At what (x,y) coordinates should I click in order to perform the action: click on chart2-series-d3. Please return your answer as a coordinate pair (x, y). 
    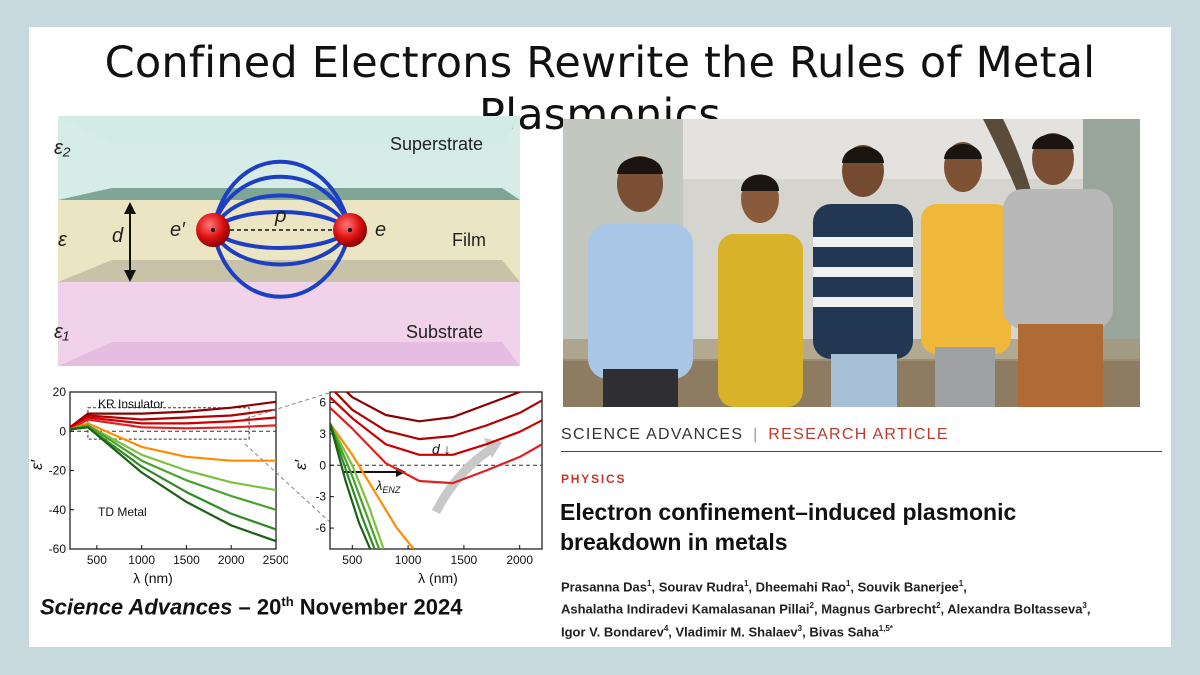
    Looking at the image, I should click on (436, 426).